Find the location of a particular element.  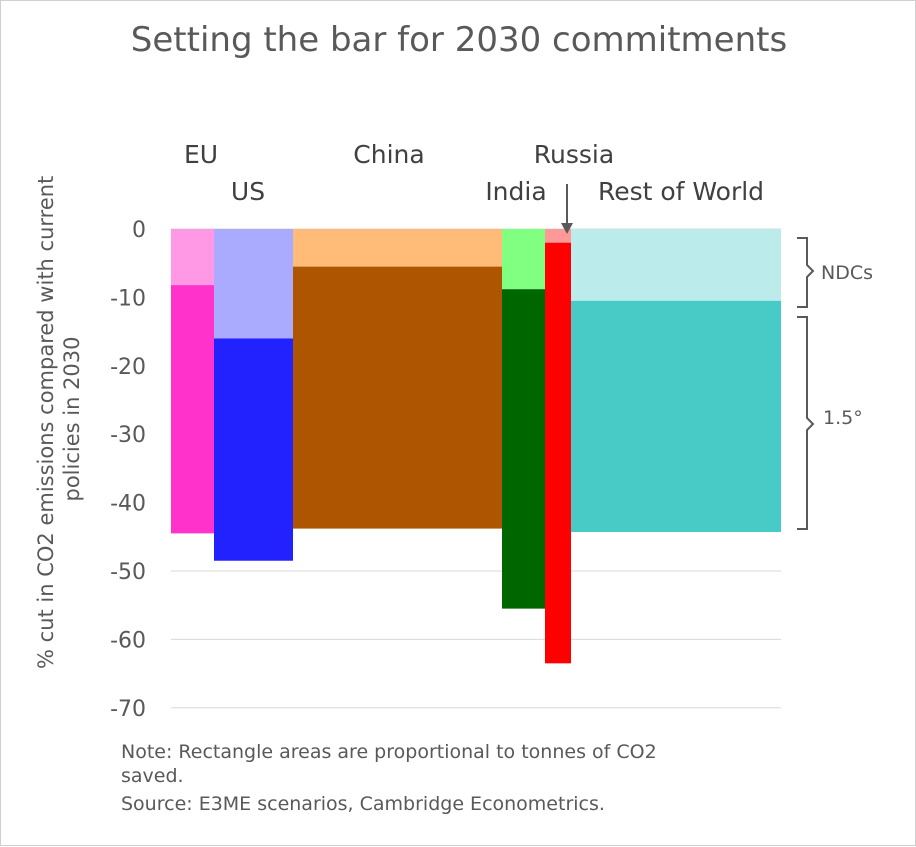

y-tick-label: -40 is located at coordinates (128, 504).